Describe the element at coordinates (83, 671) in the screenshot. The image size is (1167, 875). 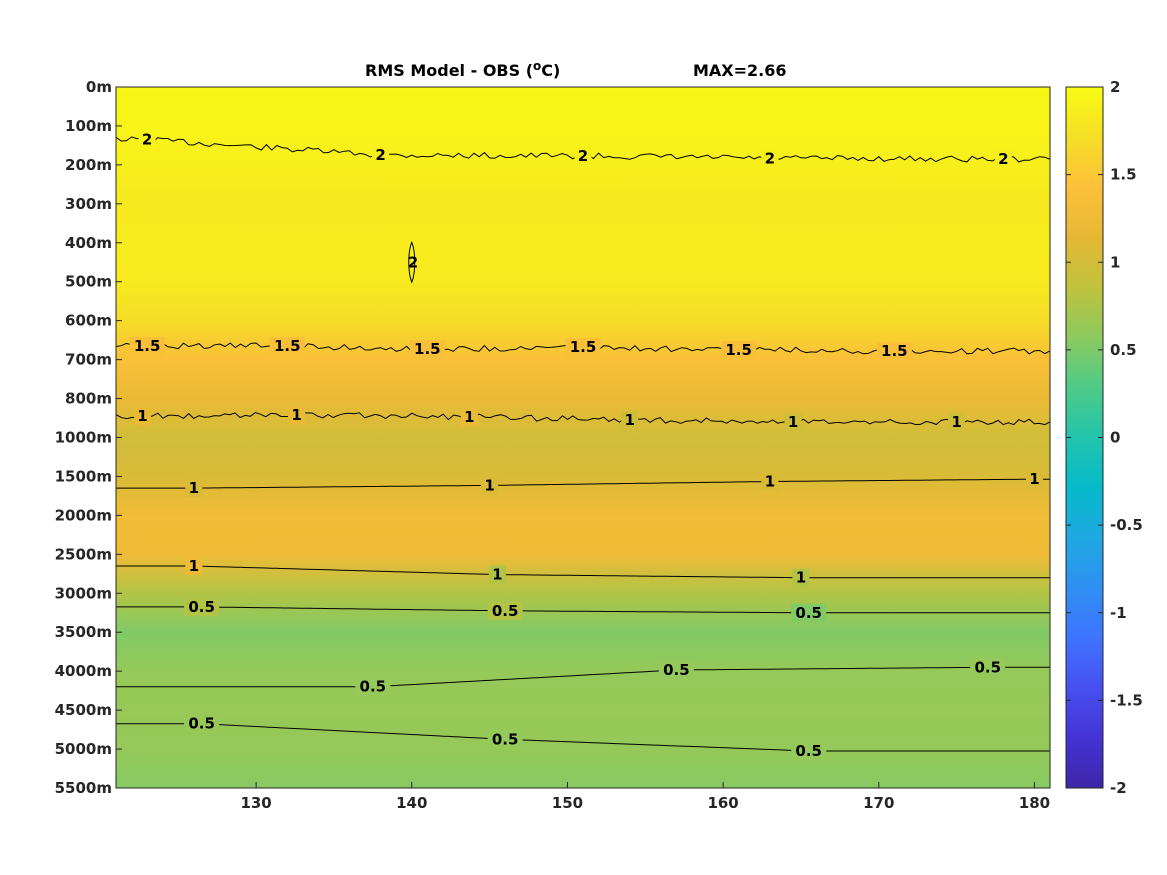
I see `y-tick-label: 4000m` at that location.